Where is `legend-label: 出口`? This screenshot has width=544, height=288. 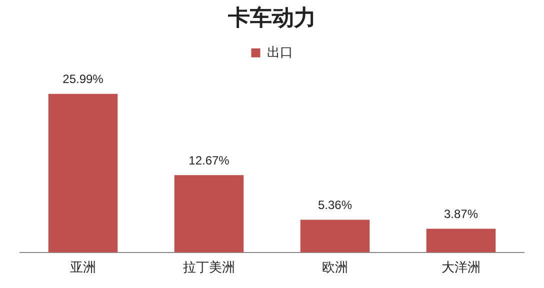
legend-label: 出口 is located at coordinates (279, 52).